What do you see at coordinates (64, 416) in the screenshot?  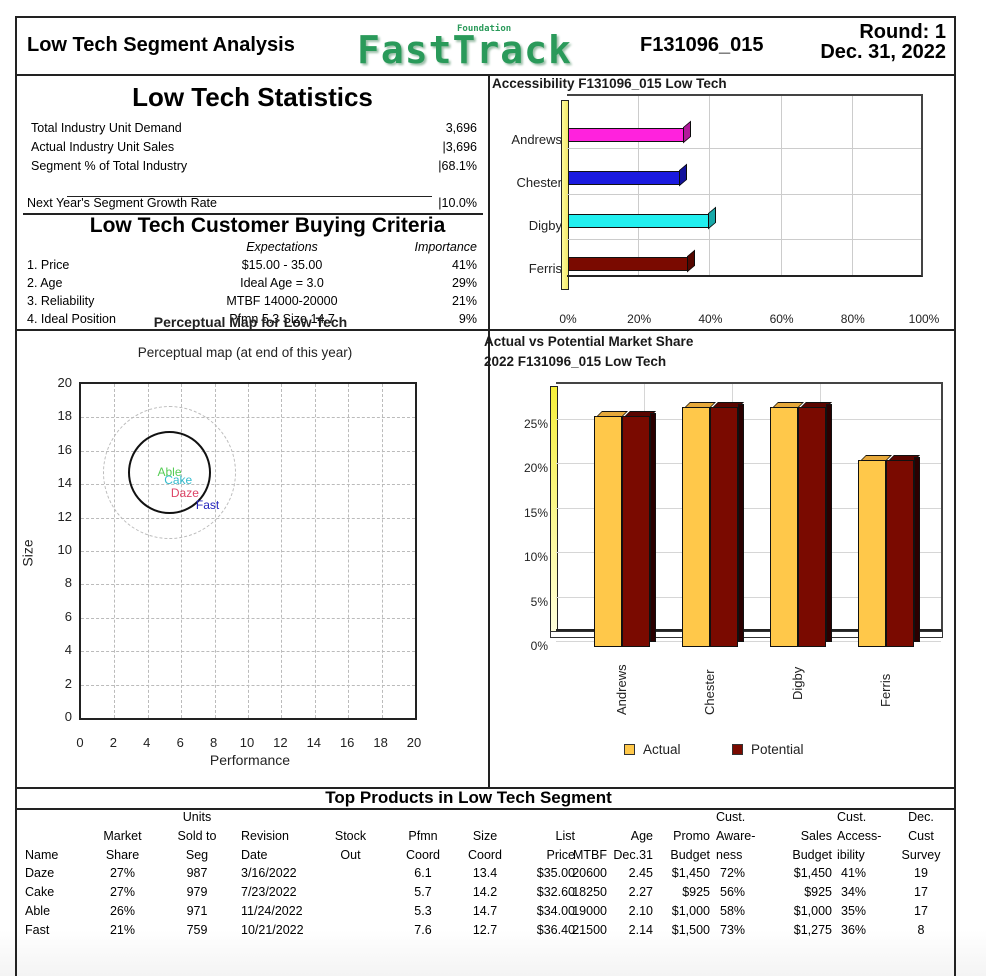 I see `y-tick-label: 18` at bounding box center [64, 416].